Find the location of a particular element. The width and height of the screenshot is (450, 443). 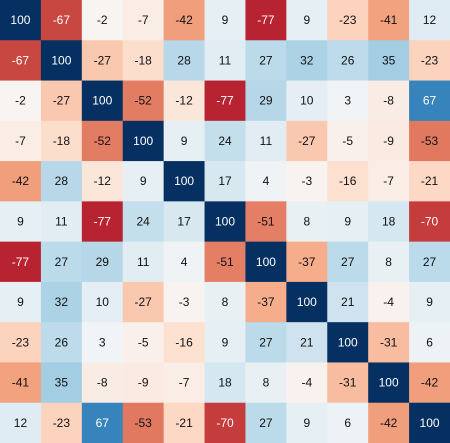

heatmap-cell-value: -18 is located at coordinates (144, 60).